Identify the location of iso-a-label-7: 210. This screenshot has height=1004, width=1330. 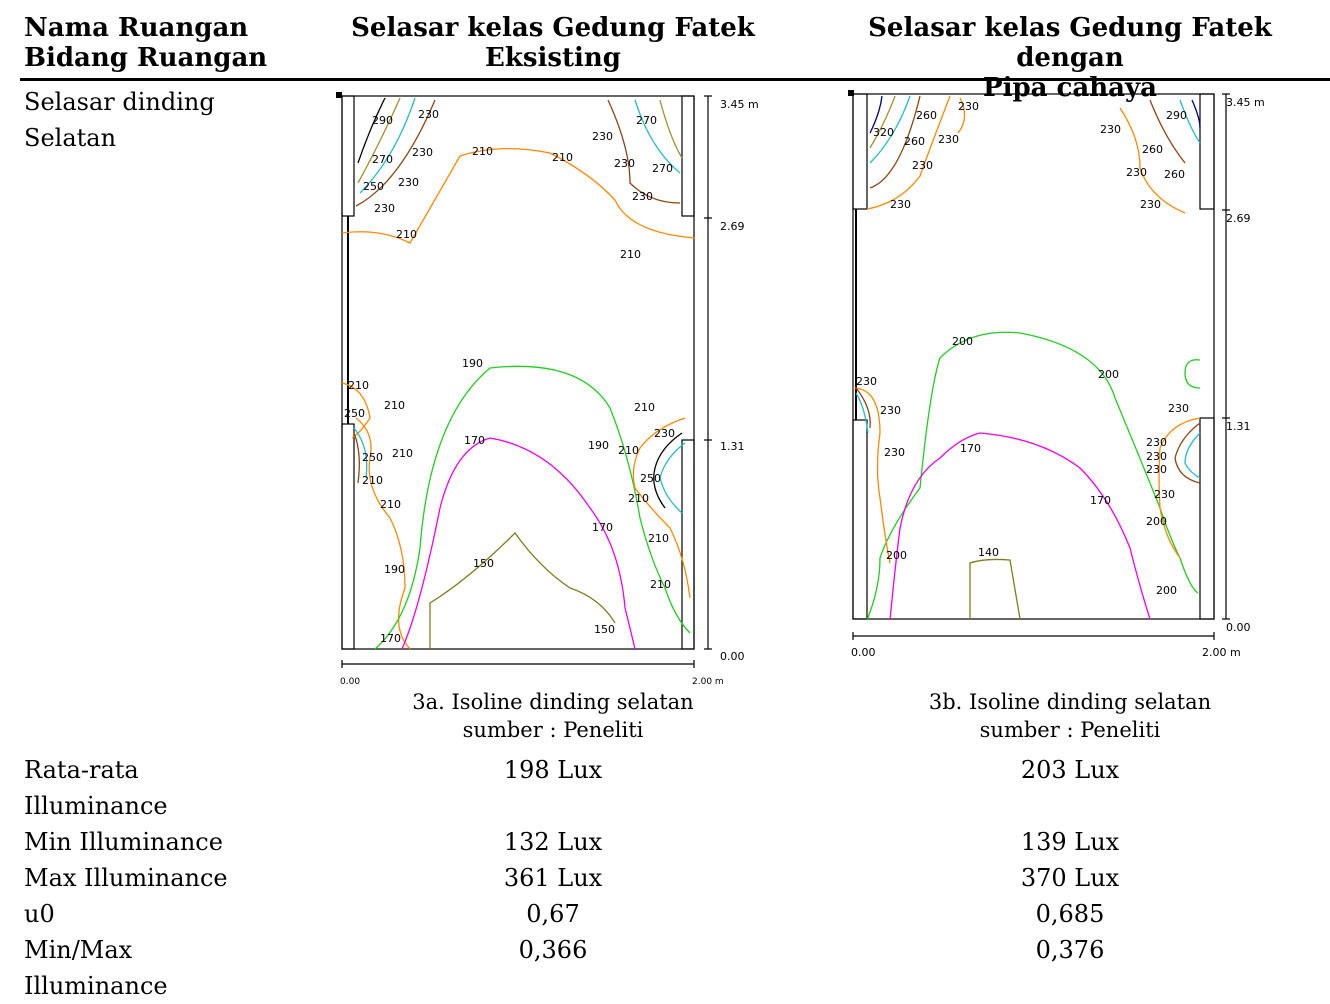
(406, 234).